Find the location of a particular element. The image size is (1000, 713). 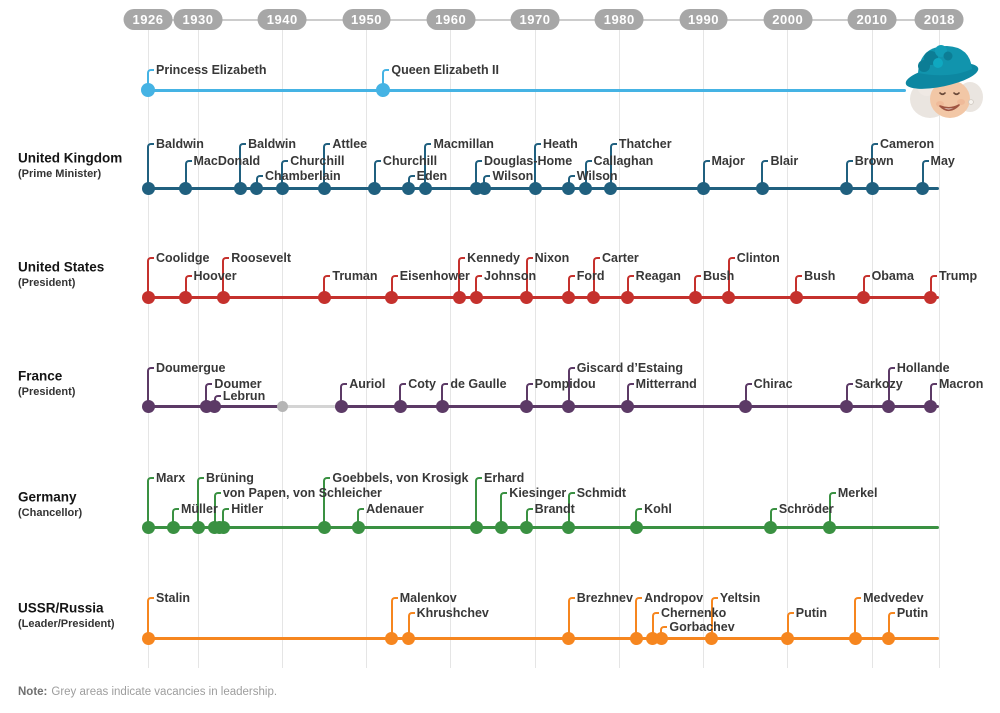

leader-label: Kennedy is located at coordinates (493, 258).